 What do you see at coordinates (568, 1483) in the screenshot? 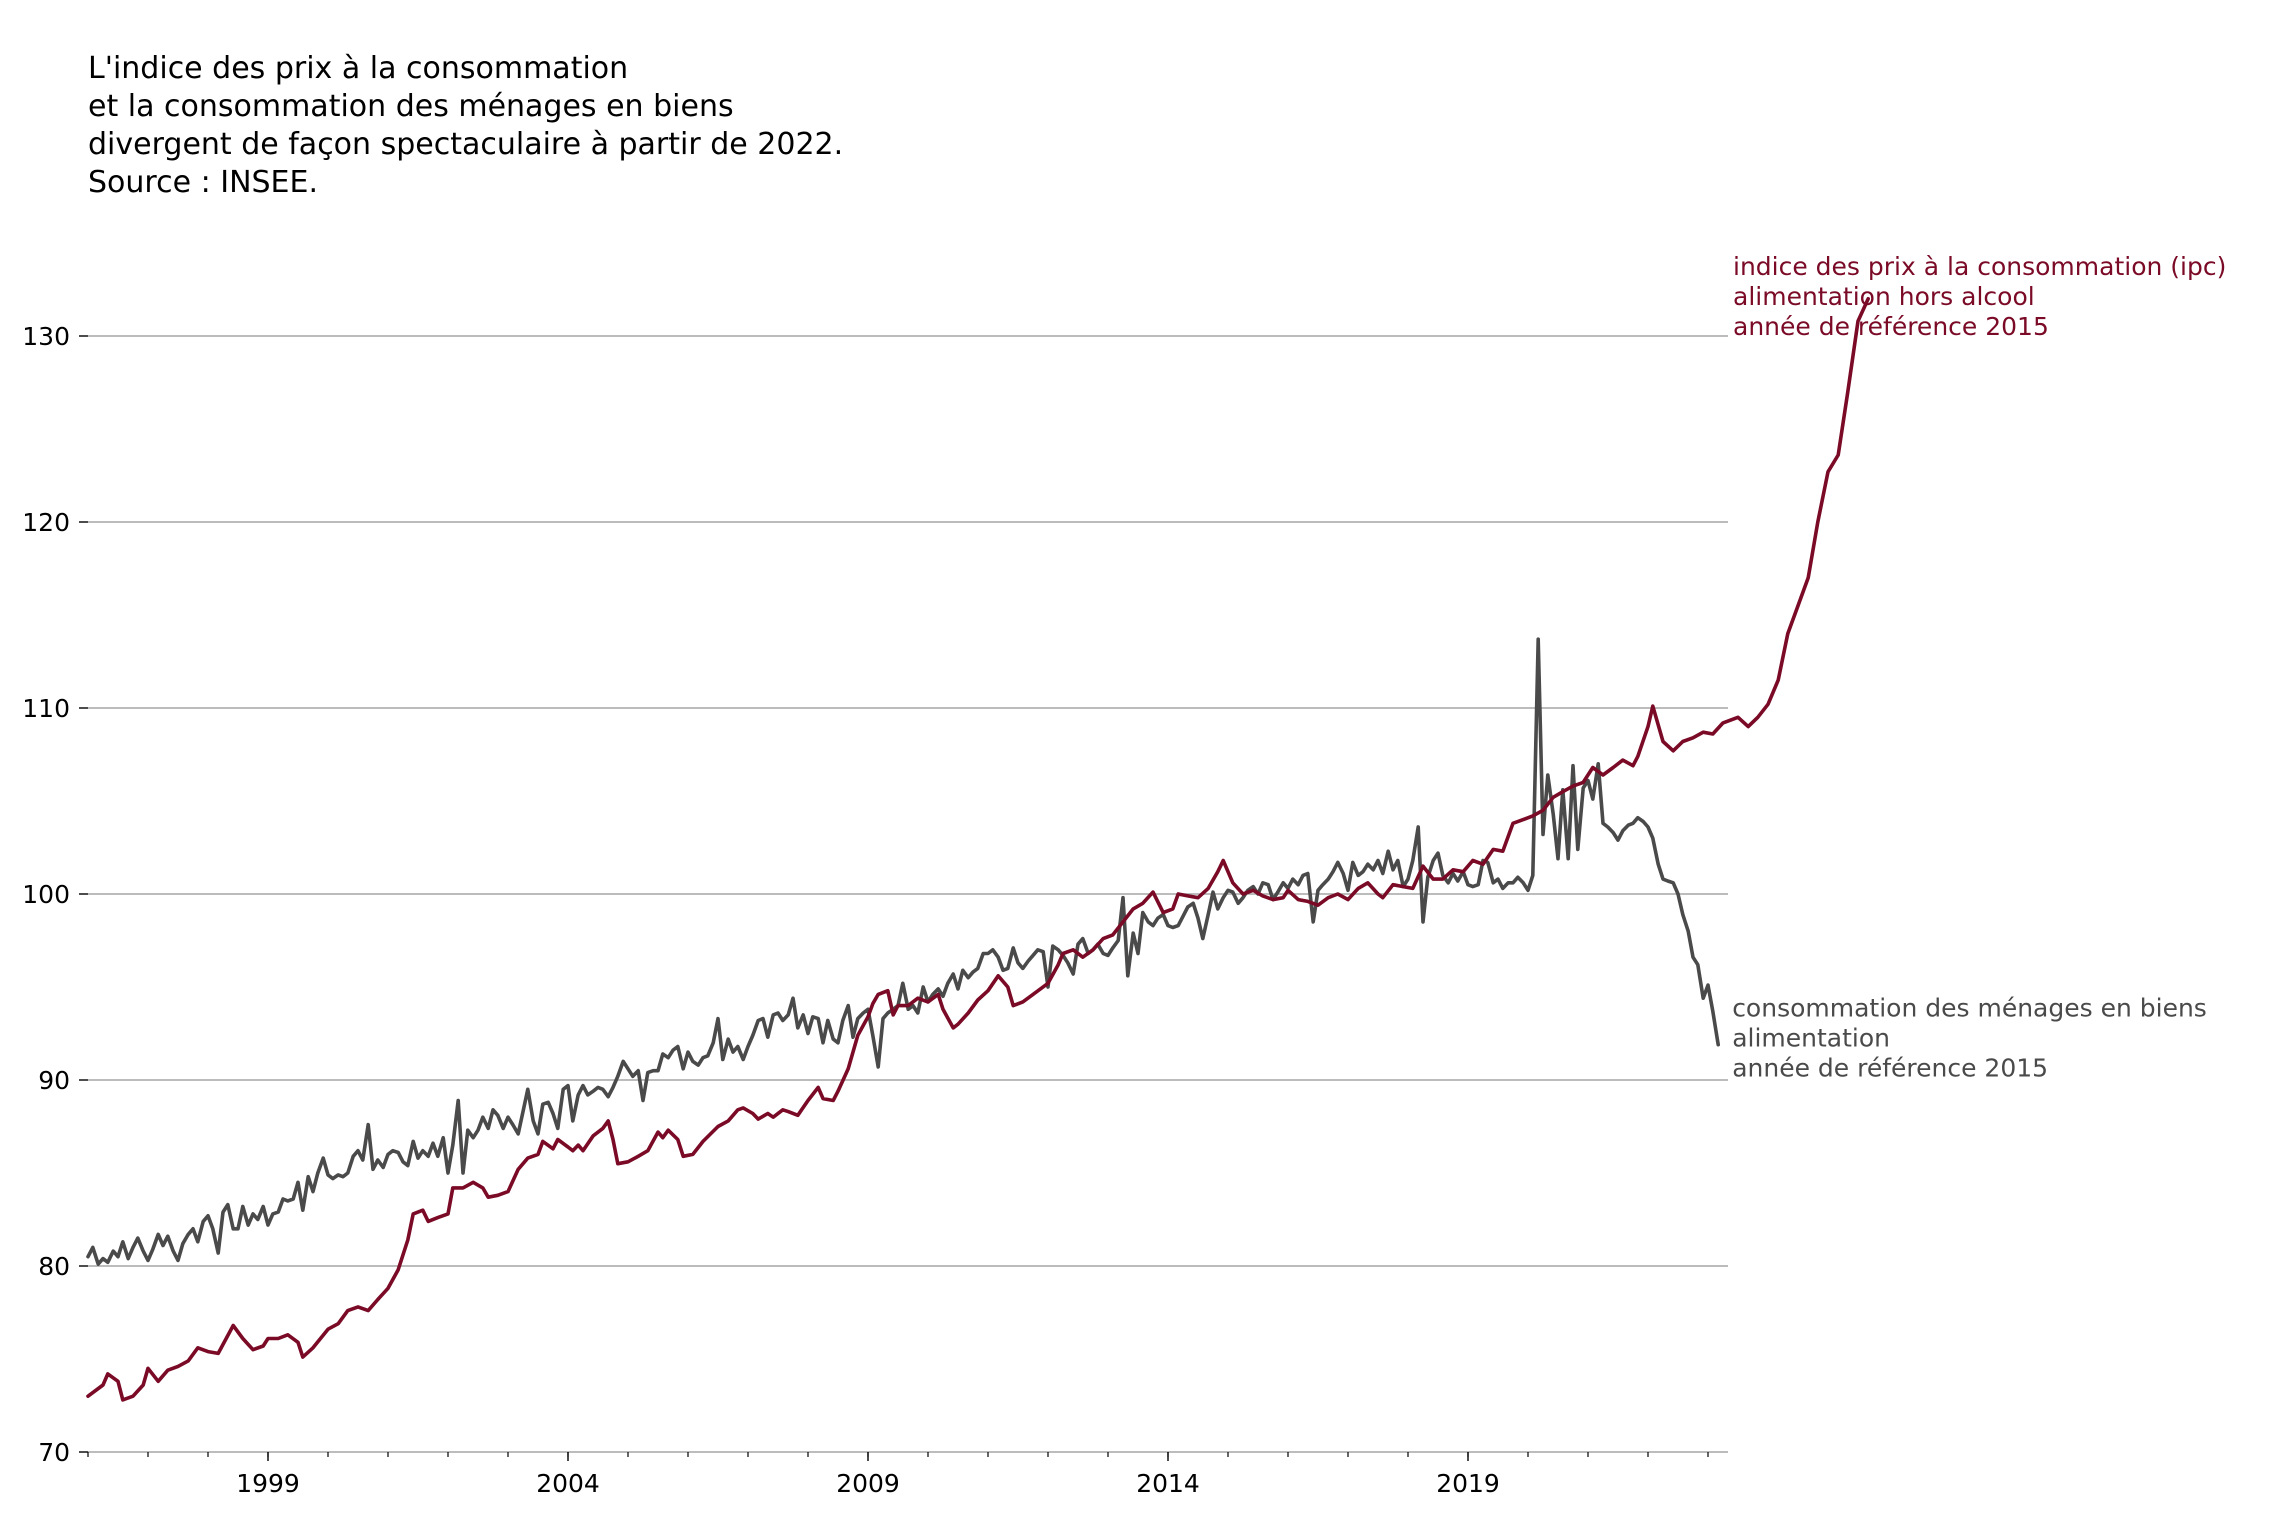
I see `x-tick-label-2004: 2004` at bounding box center [568, 1483].